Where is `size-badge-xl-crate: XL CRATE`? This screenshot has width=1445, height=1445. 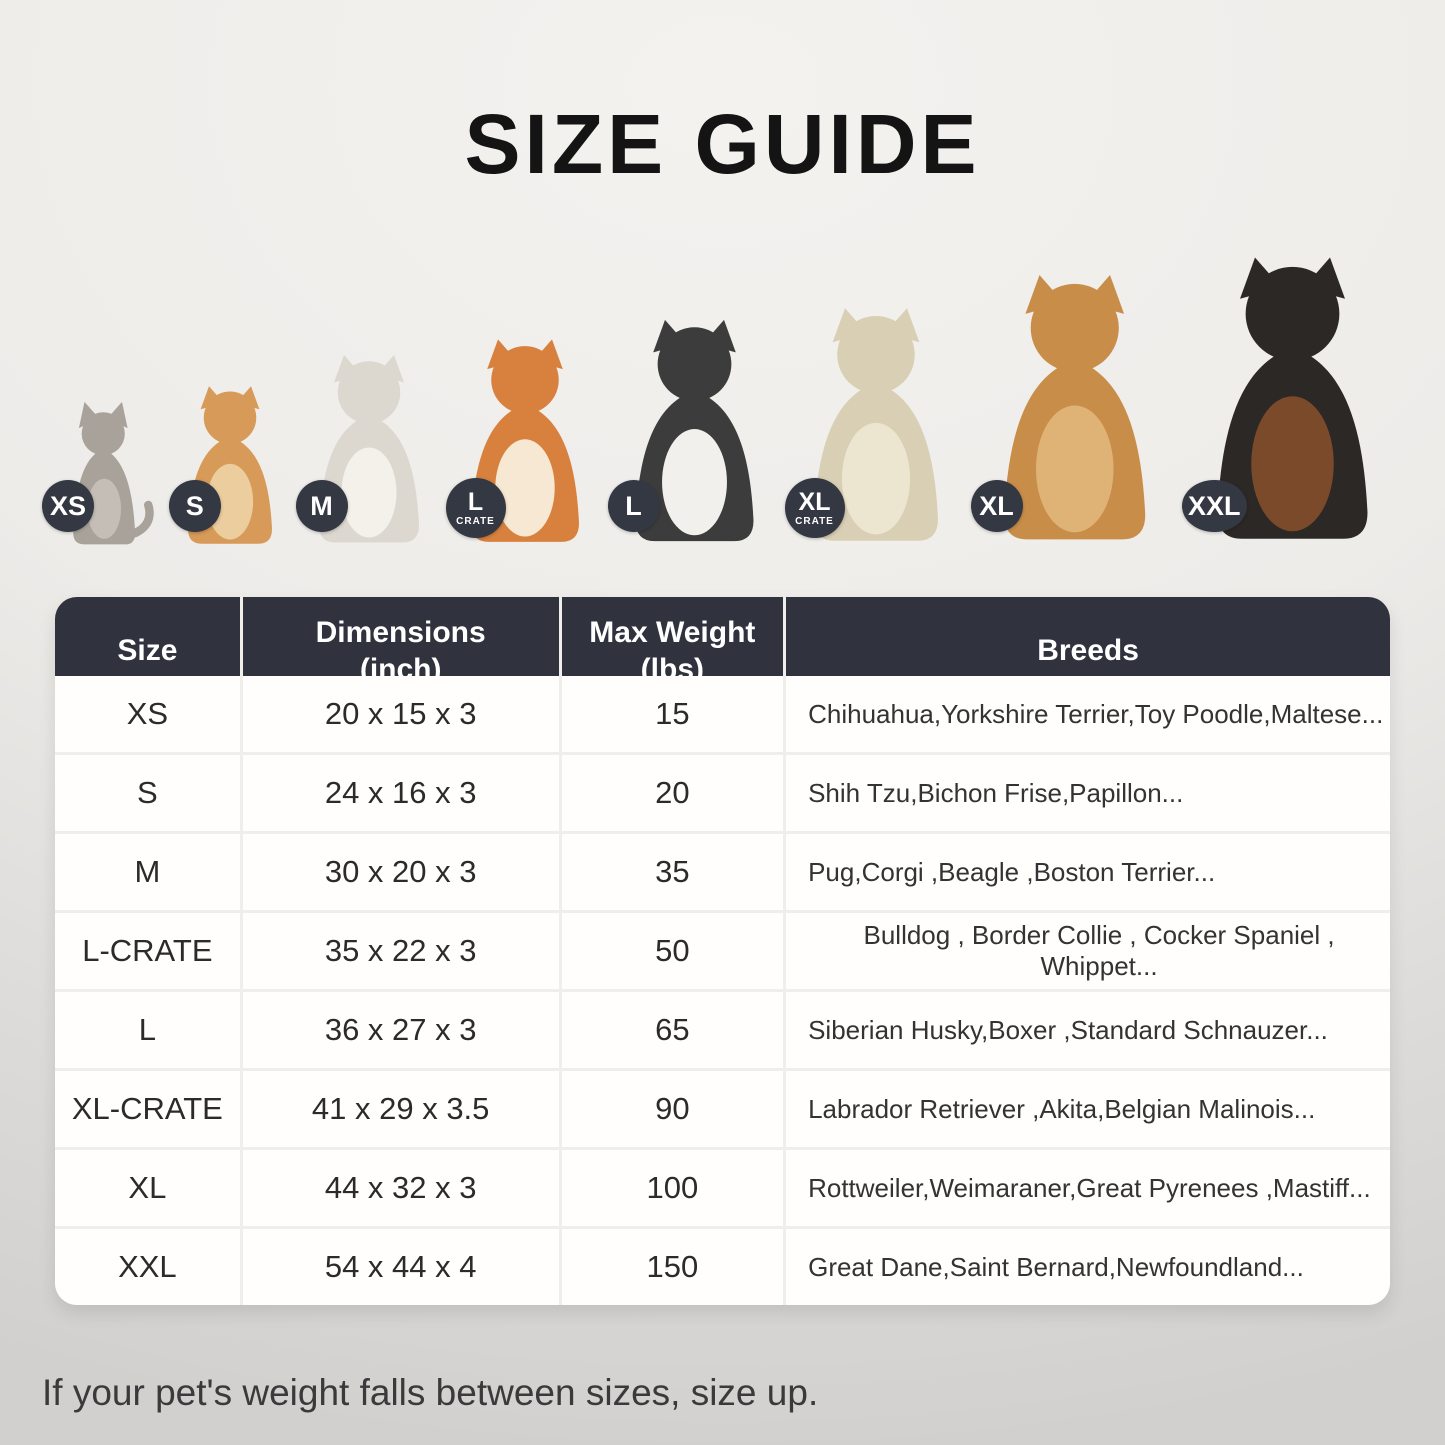
size-badge-xl-crate: XL CRATE is located at coordinates (814, 508).